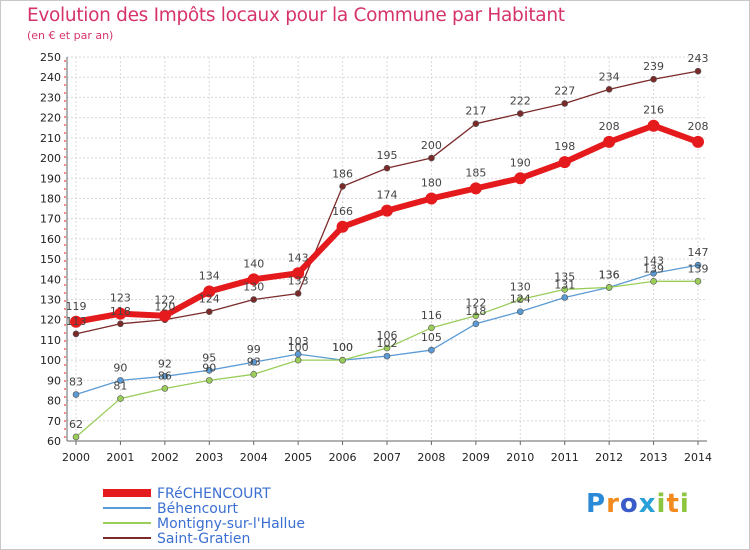 The image size is (750, 550). What do you see at coordinates (343, 457) in the screenshot?
I see `x-tick-label: 2006` at bounding box center [343, 457].